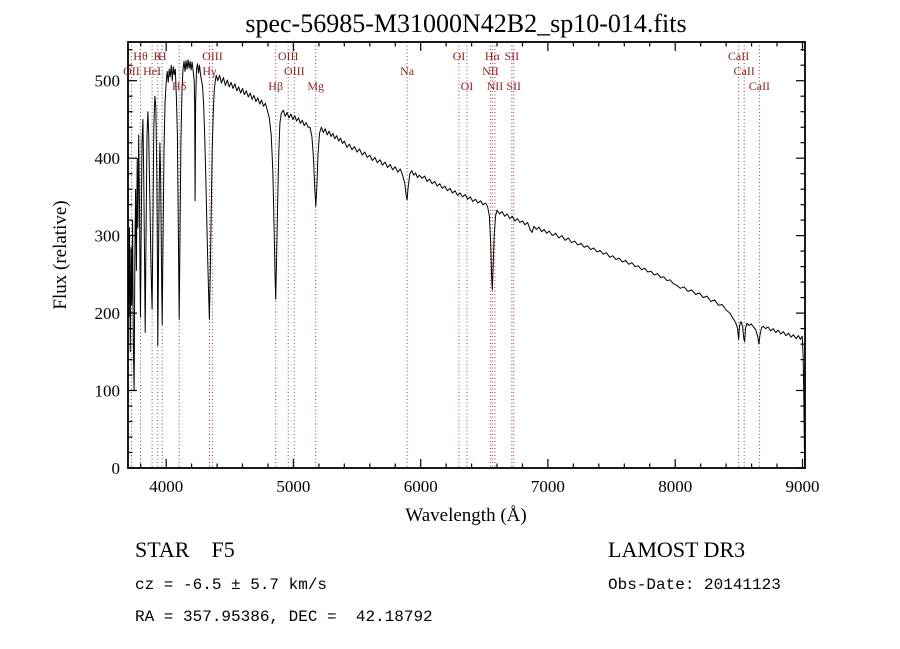  I want to click on x-tick-label: 9000, so click(803, 486).